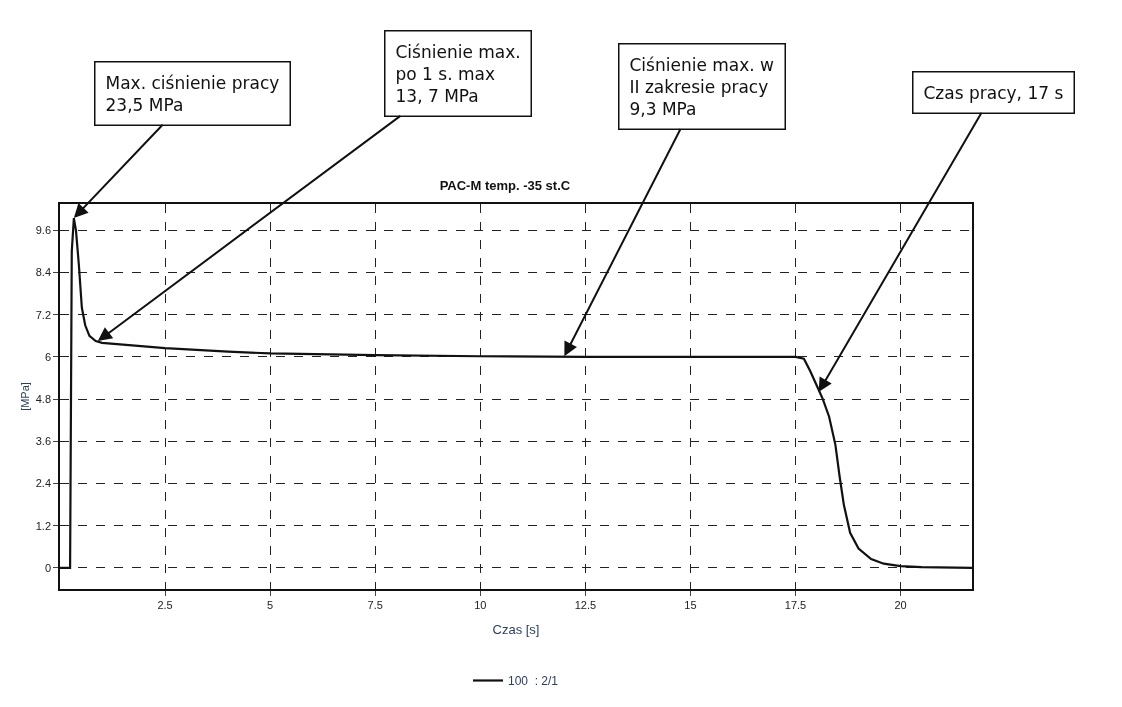  Describe the element at coordinates (585, 604) in the screenshot. I see `x-tick-label: 12.5` at that location.